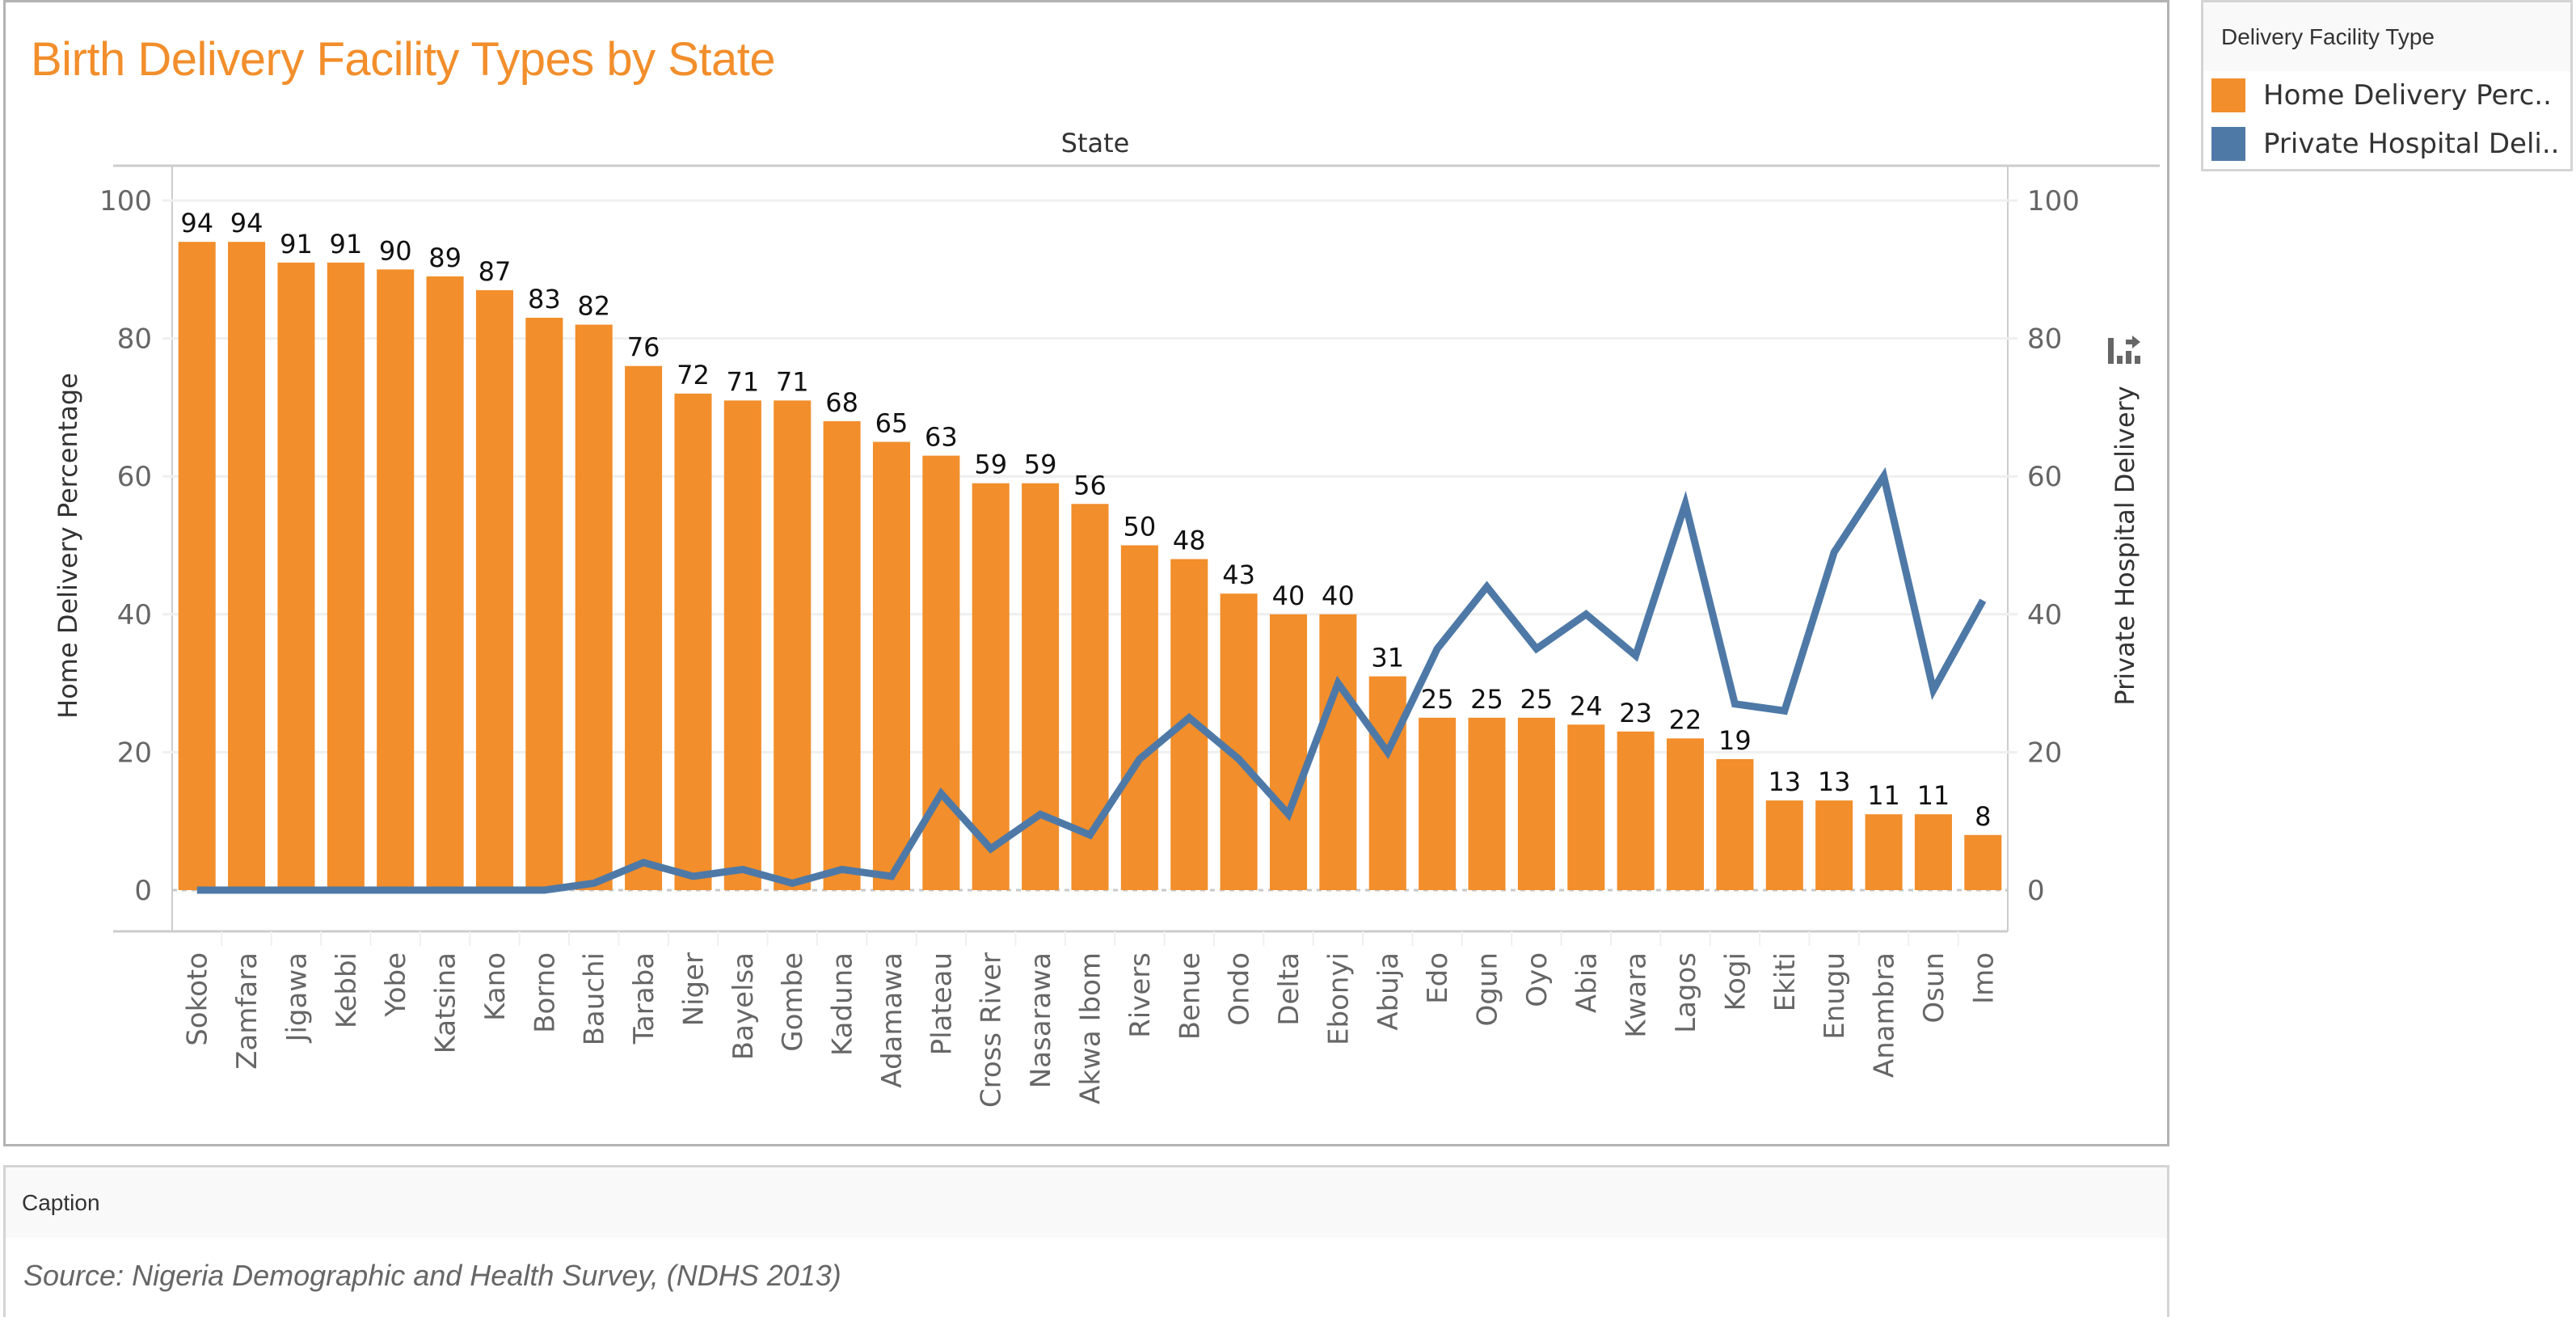 The image size is (2576, 1317). I want to click on bar-oyo, so click(1536, 803).